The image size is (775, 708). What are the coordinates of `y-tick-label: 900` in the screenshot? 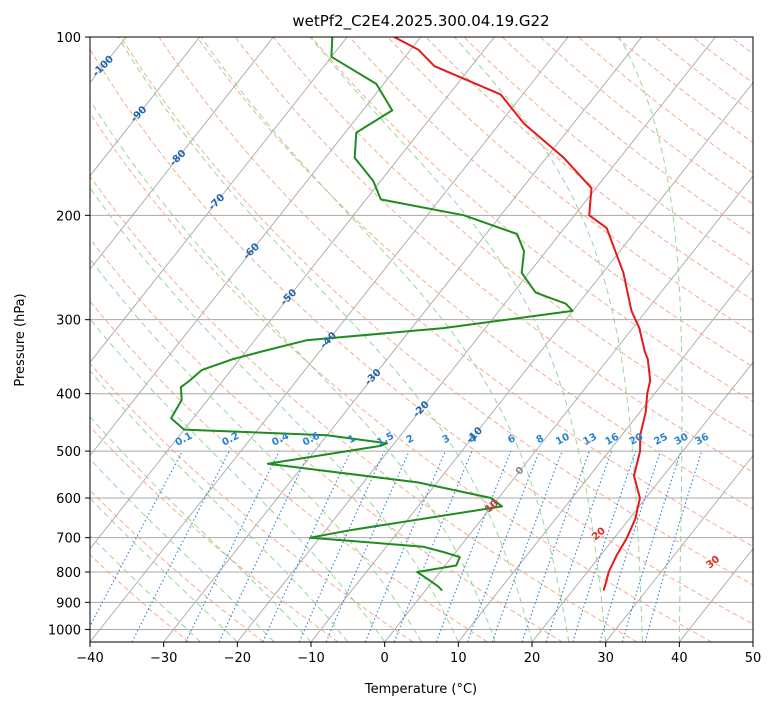 It's located at (68, 603).